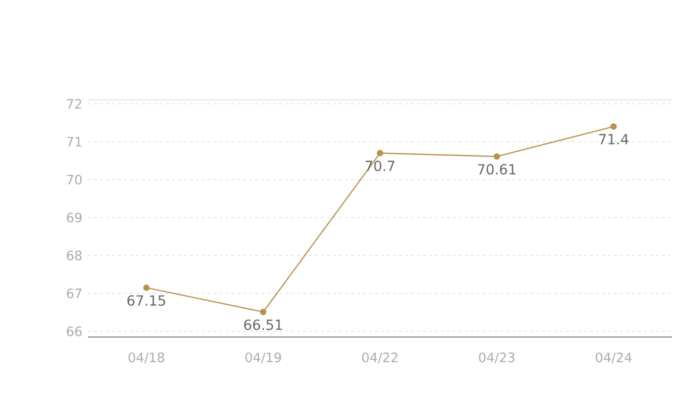  Describe the element at coordinates (497, 169) in the screenshot. I see `data-label: 70.61` at that location.